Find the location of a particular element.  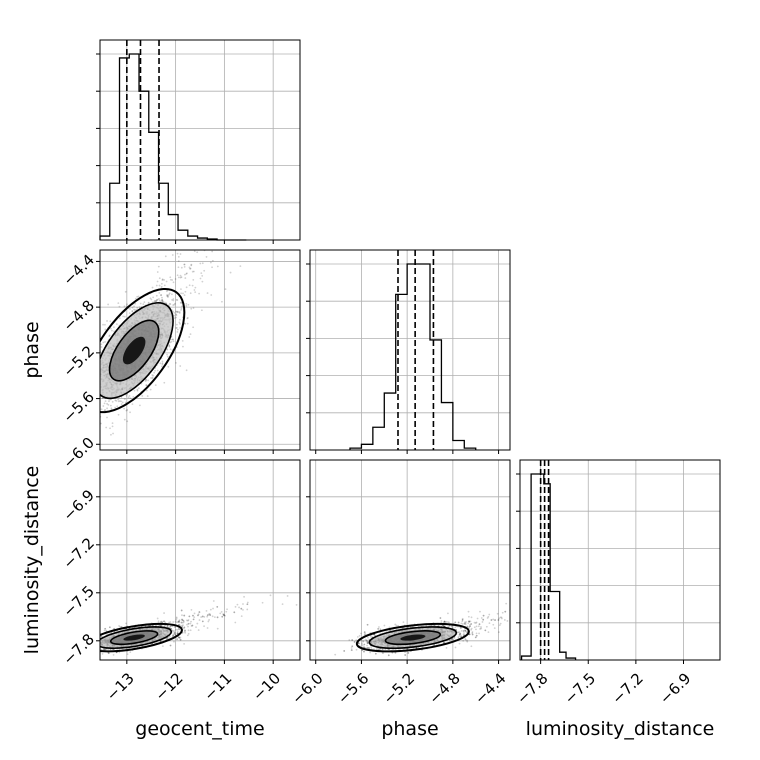

panel-frame is located at coordinates (620, 560).